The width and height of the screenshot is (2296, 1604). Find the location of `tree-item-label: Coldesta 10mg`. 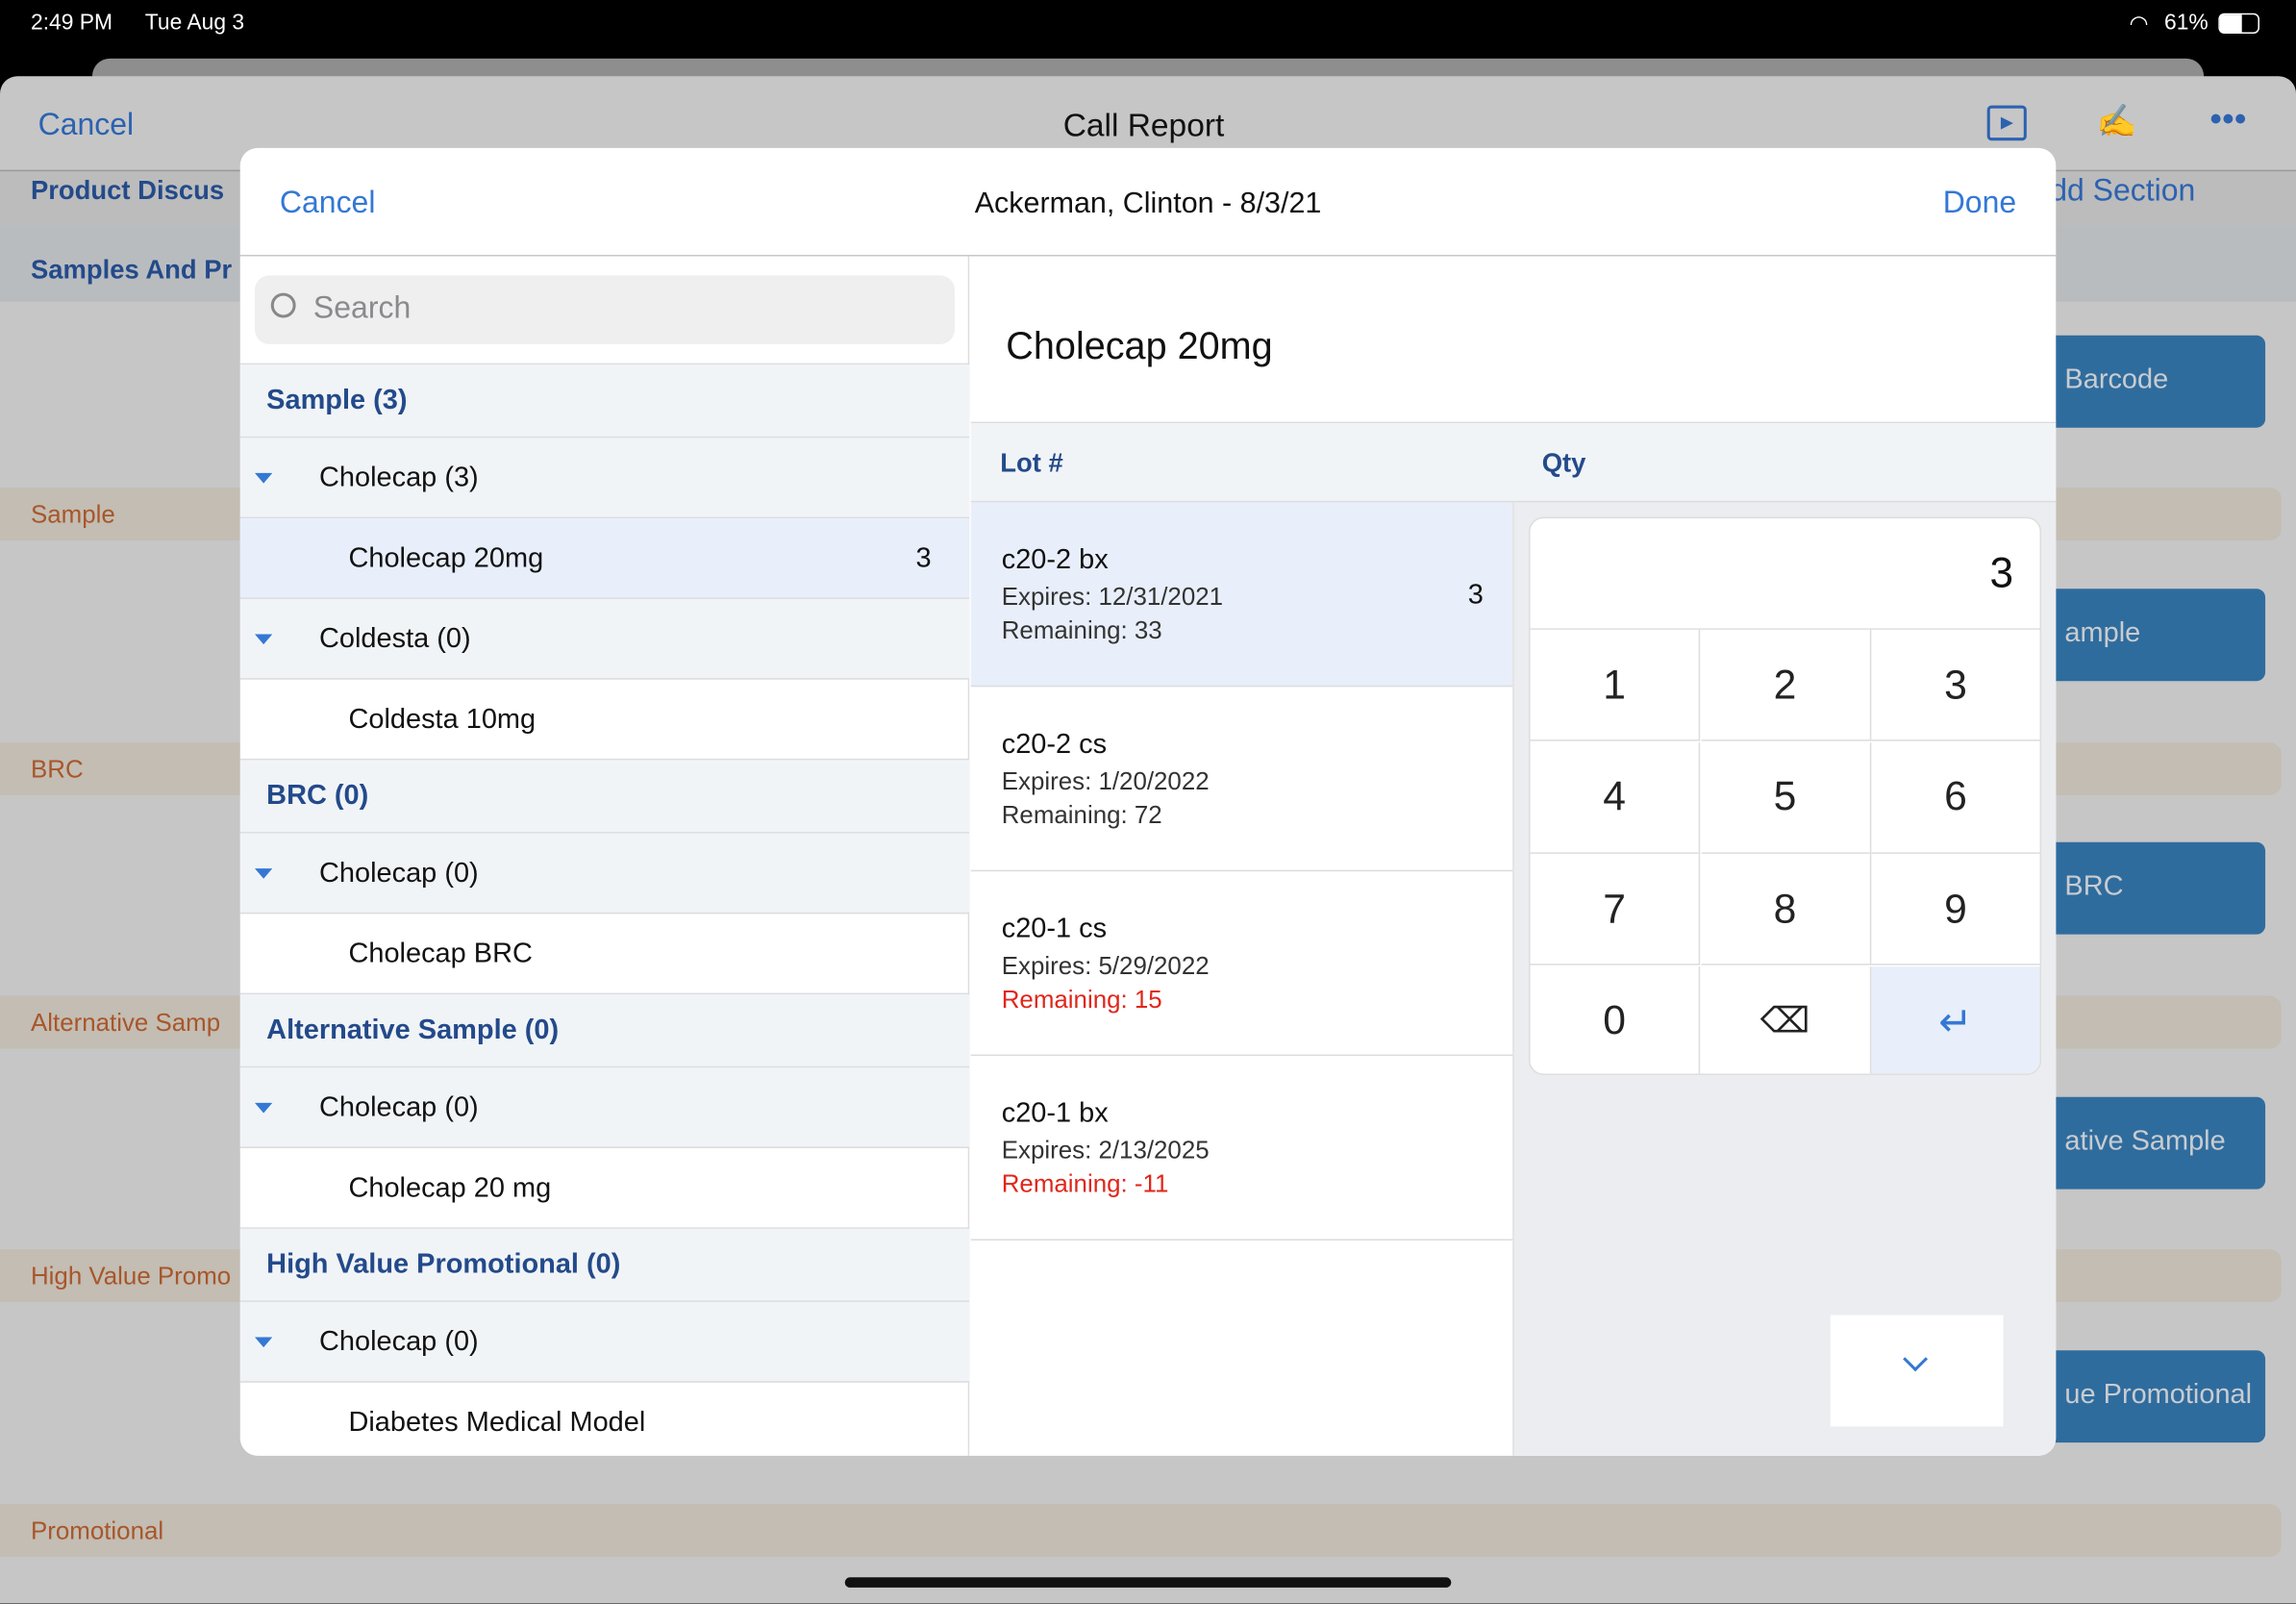

tree-item-label: Coldesta 10mg is located at coordinates (442, 719).